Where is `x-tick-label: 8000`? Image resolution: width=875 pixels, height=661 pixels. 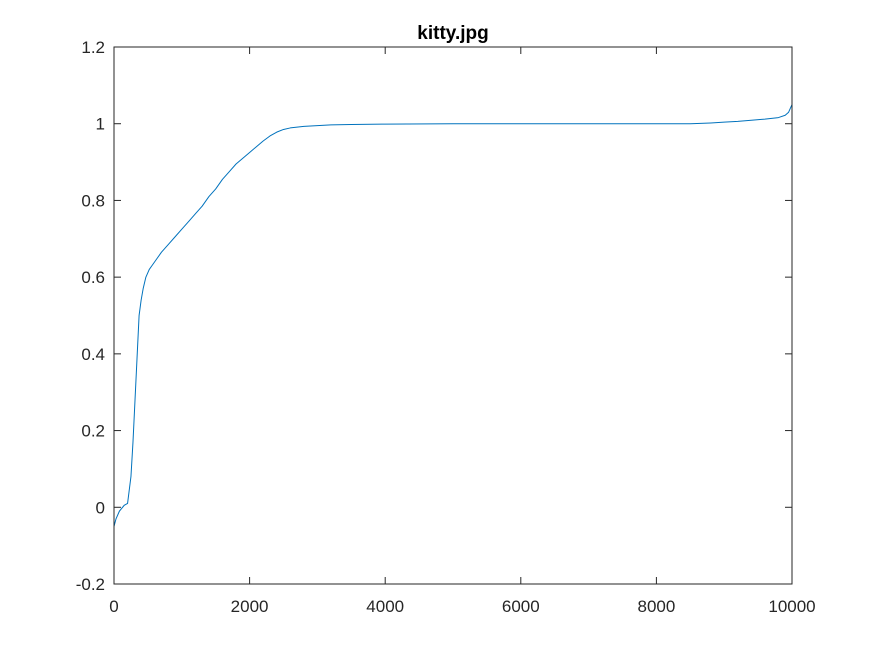 x-tick-label: 8000 is located at coordinates (656, 606).